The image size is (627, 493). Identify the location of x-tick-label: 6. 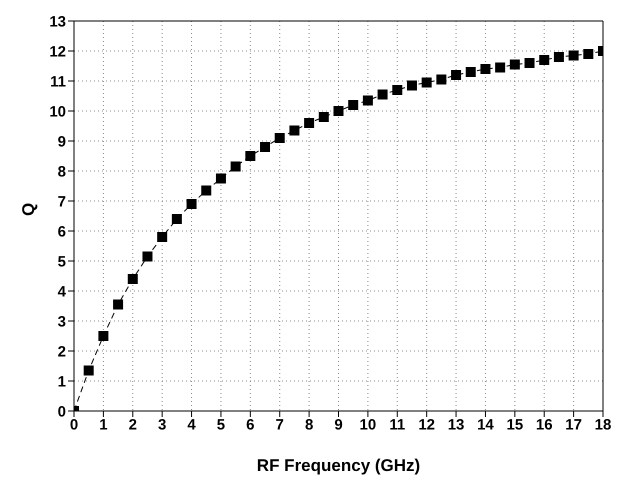
(250, 425).